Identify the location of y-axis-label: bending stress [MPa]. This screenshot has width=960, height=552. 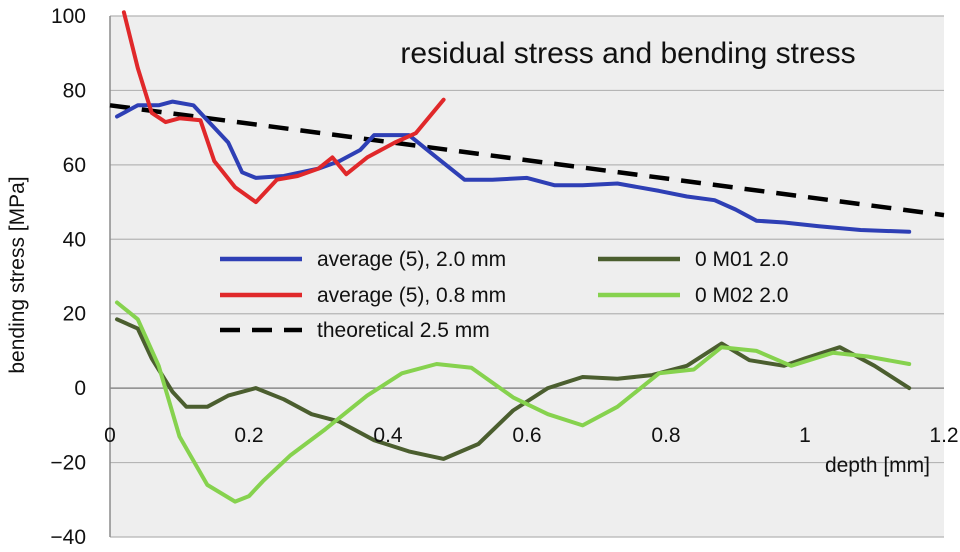
(17, 274).